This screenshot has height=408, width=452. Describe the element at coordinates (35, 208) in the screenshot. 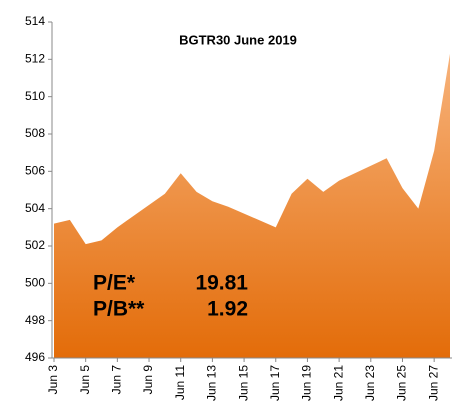

I see `y-tick-label: 504` at that location.